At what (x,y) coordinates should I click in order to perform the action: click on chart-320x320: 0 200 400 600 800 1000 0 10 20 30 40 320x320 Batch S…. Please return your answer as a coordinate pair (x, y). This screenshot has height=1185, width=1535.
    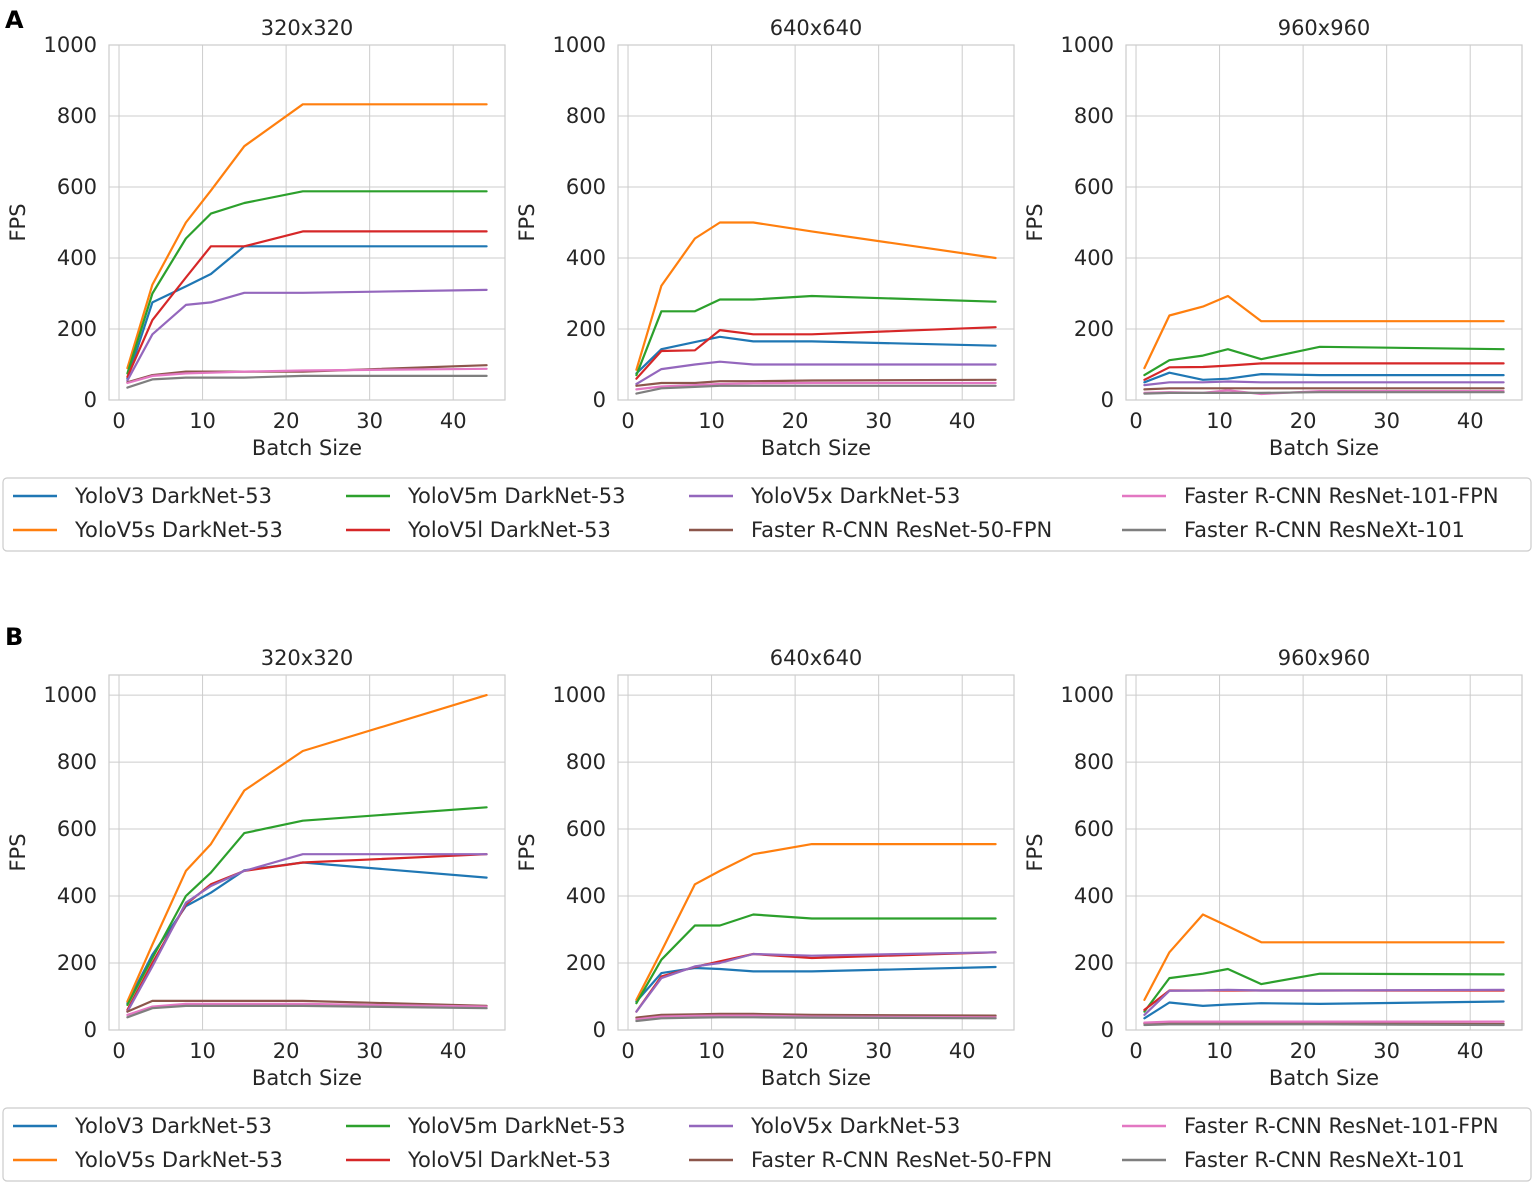
    Looking at the image, I should click on (256, 868).